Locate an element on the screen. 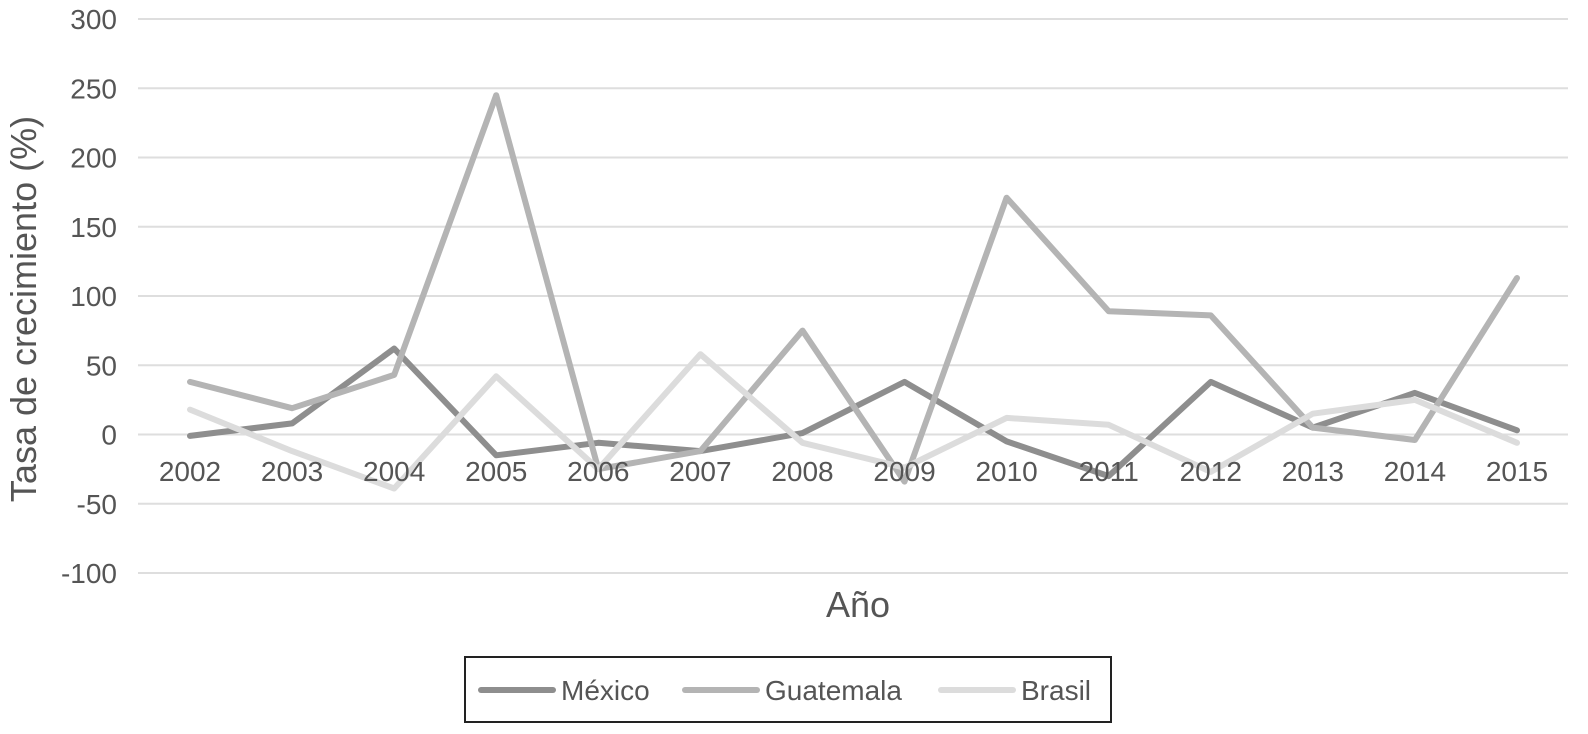 The image size is (1588, 734). y-tick-label: 100 is located at coordinates (93, 296).